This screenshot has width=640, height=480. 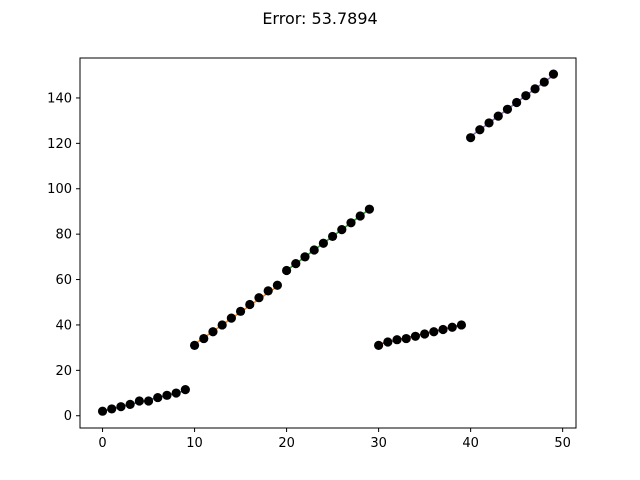 I want to click on y-tick-label: 140, so click(x=59, y=98).